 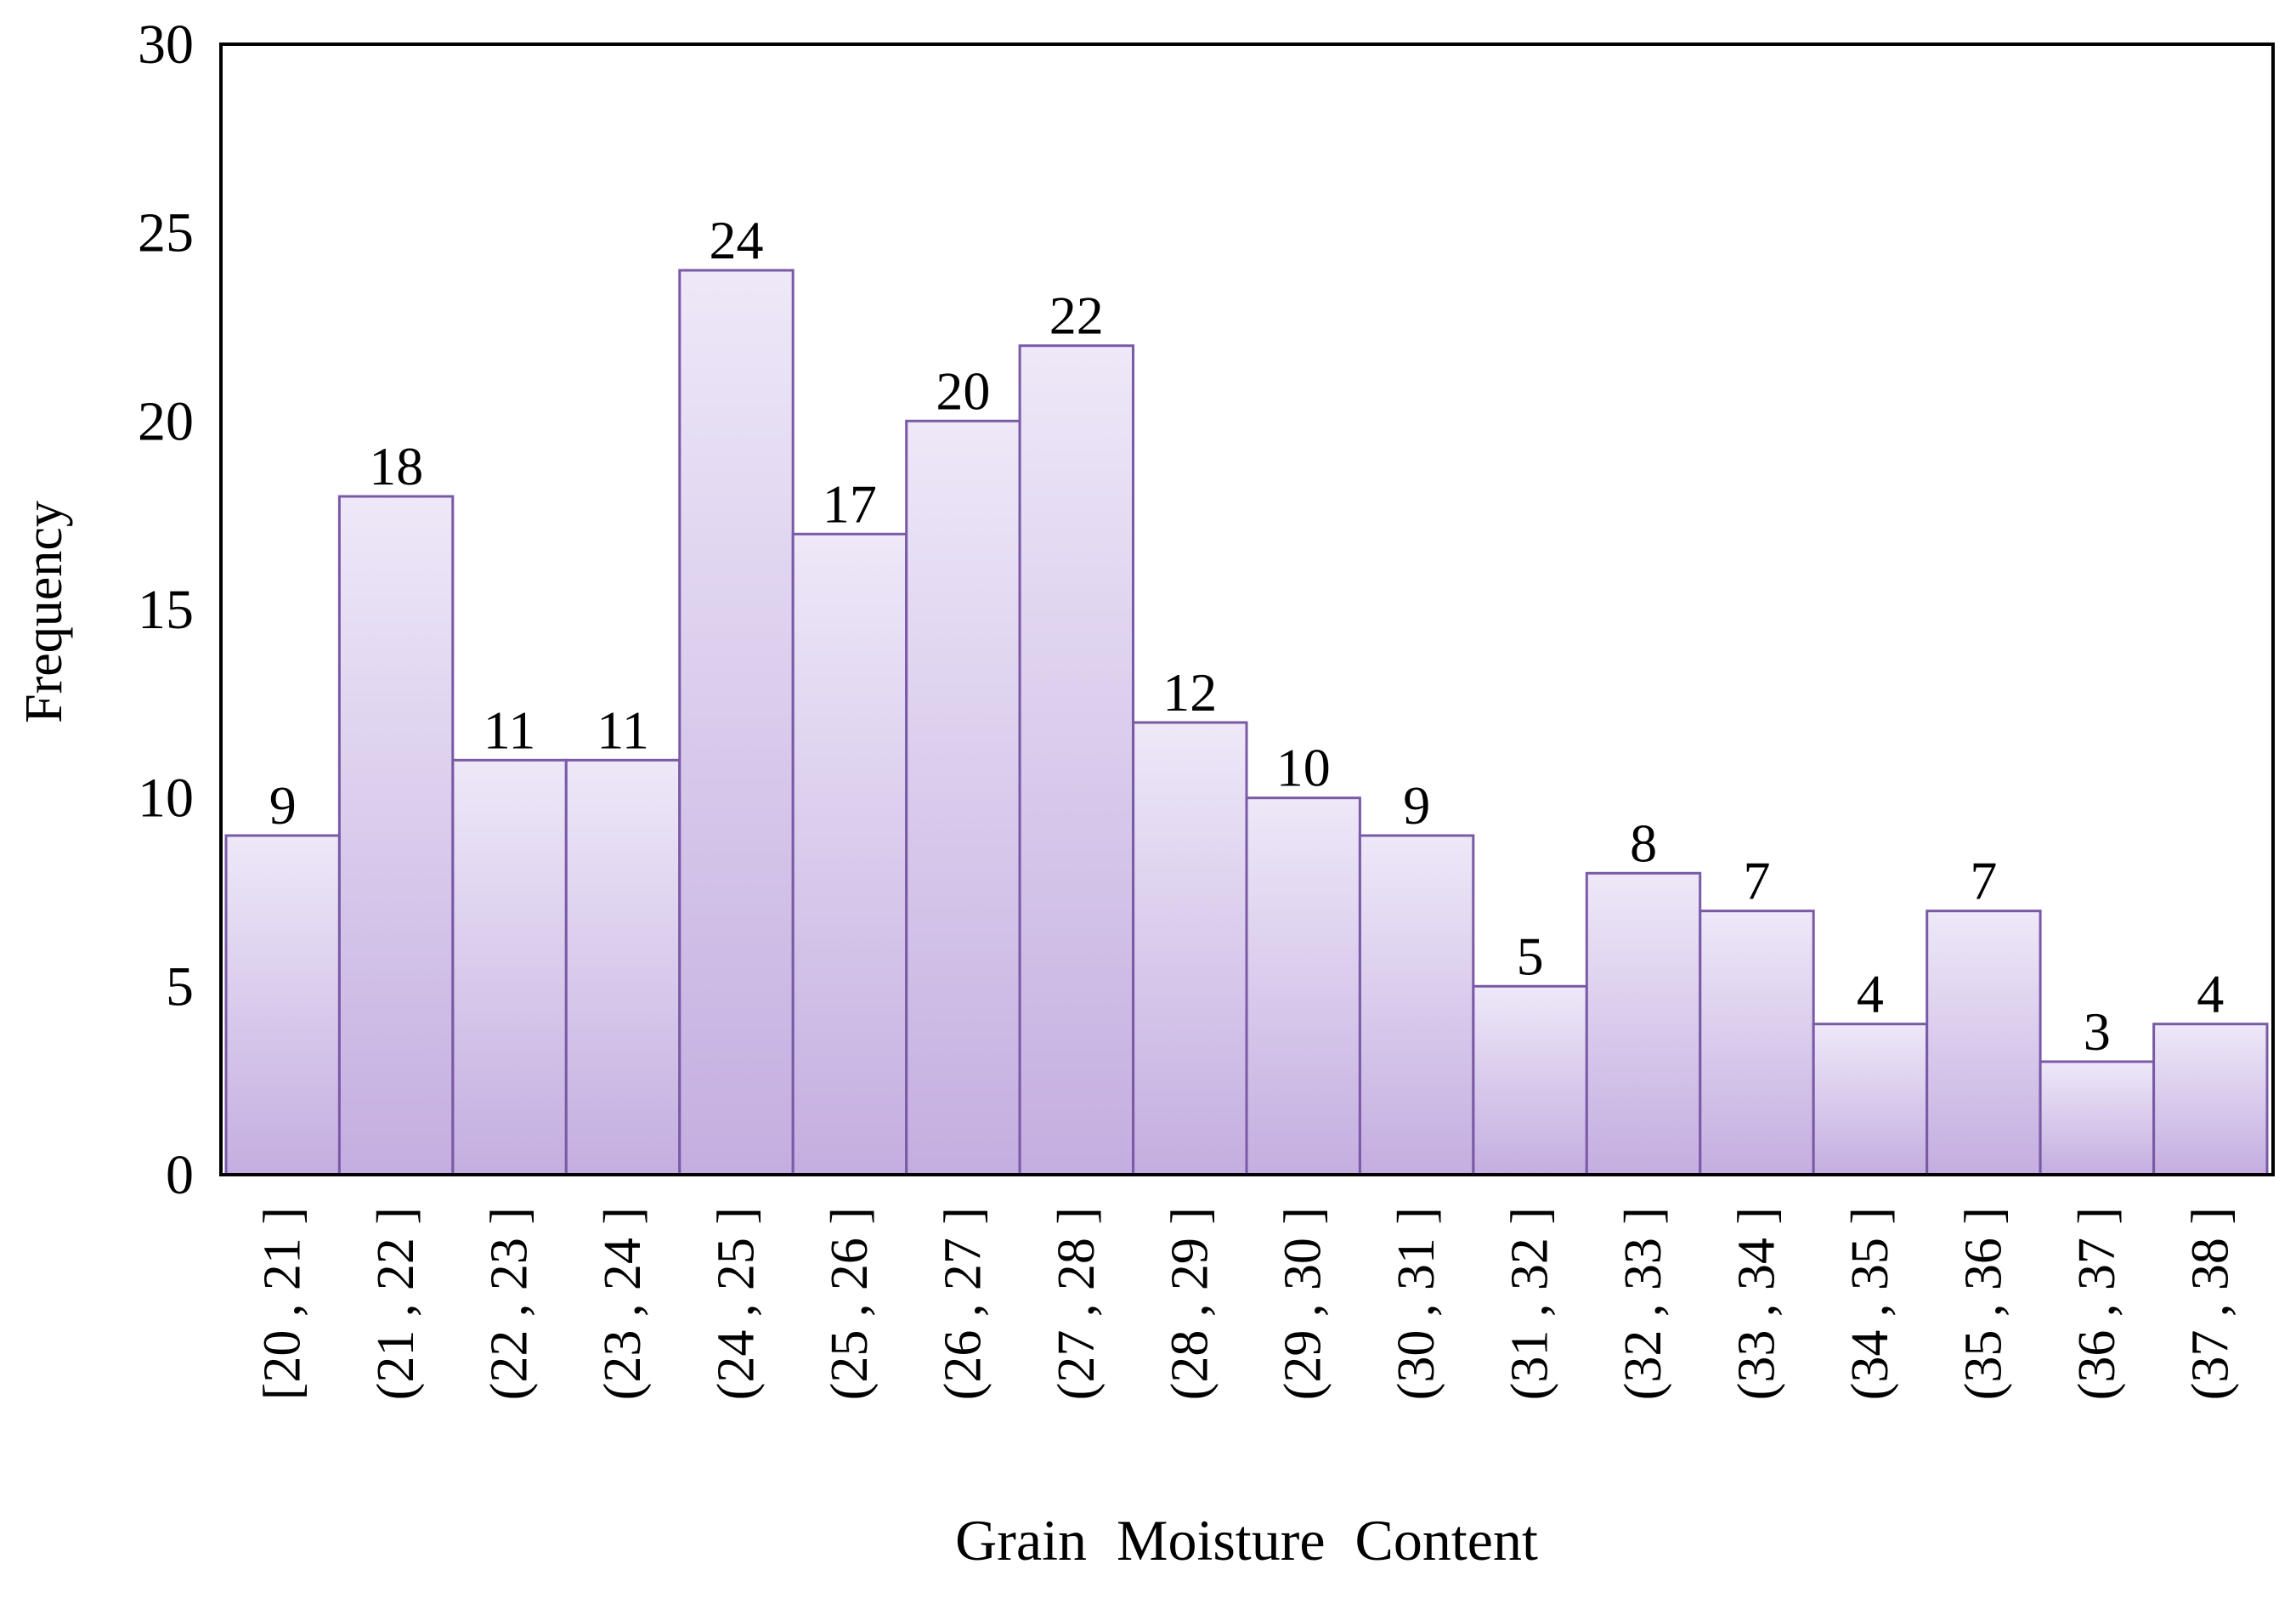 What do you see at coordinates (180, 1175) in the screenshot?
I see `y-tick-label: 0` at bounding box center [180, 1175].